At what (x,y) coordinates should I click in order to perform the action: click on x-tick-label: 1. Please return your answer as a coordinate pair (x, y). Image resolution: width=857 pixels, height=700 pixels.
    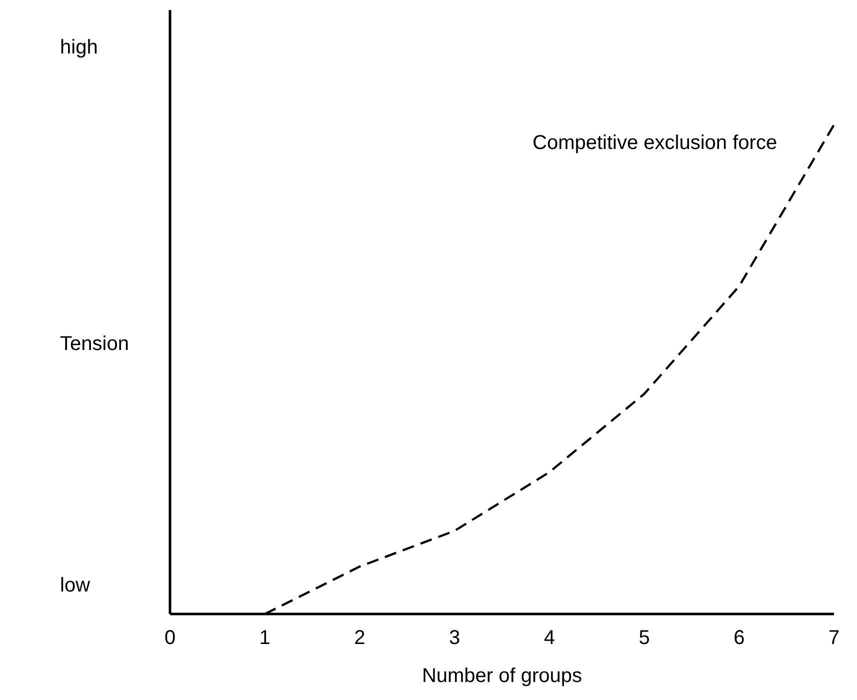
    Looking at the image, I should click on (264, 638).